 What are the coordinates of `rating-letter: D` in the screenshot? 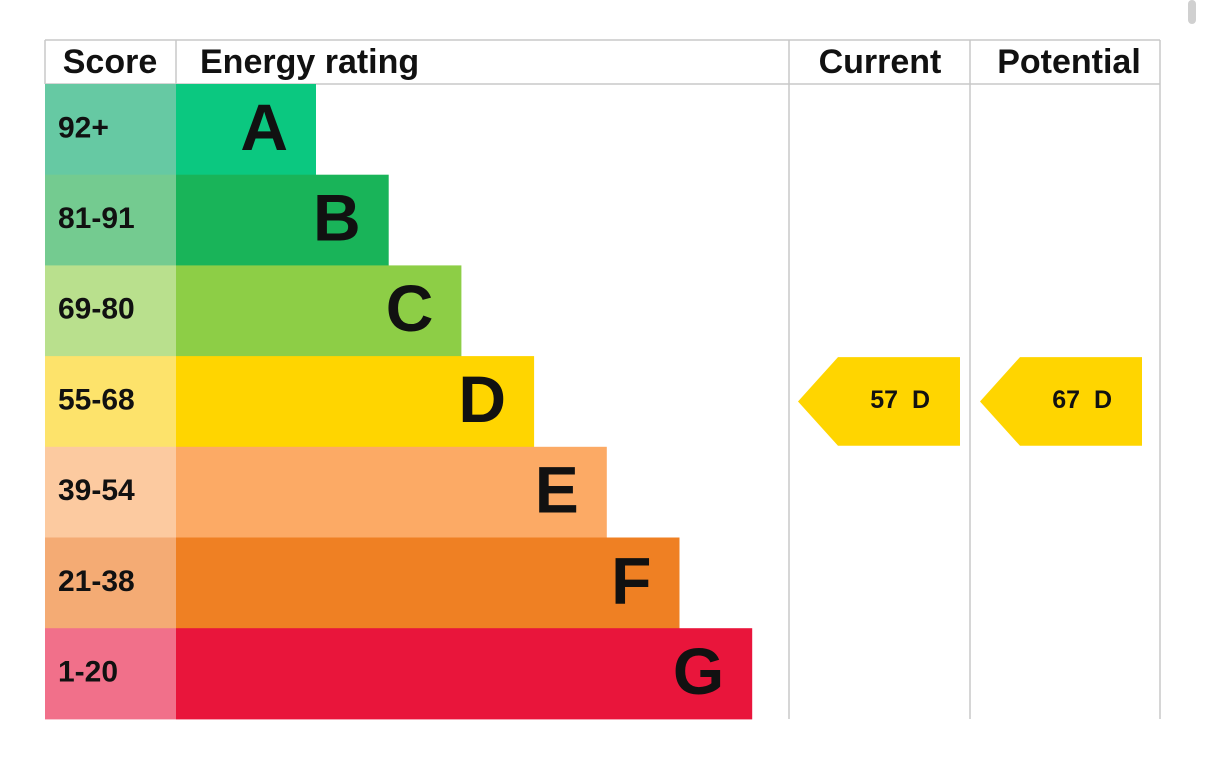 It's located at (482, 399).